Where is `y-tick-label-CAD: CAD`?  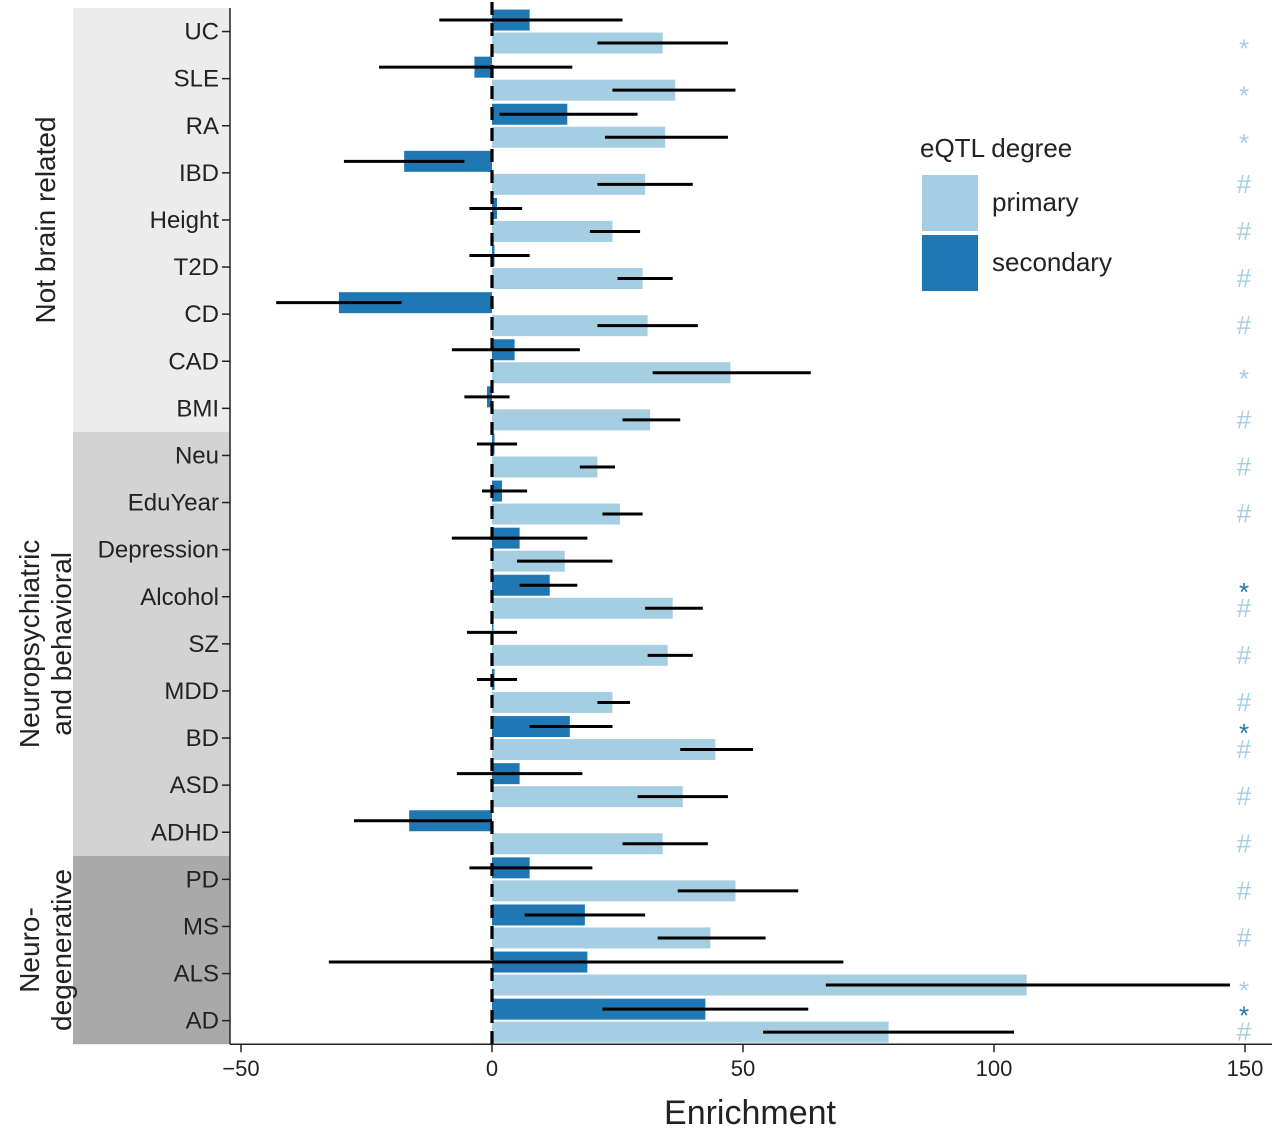
y-tick-label-CAD: CAD is located at coordinates (193, 361).